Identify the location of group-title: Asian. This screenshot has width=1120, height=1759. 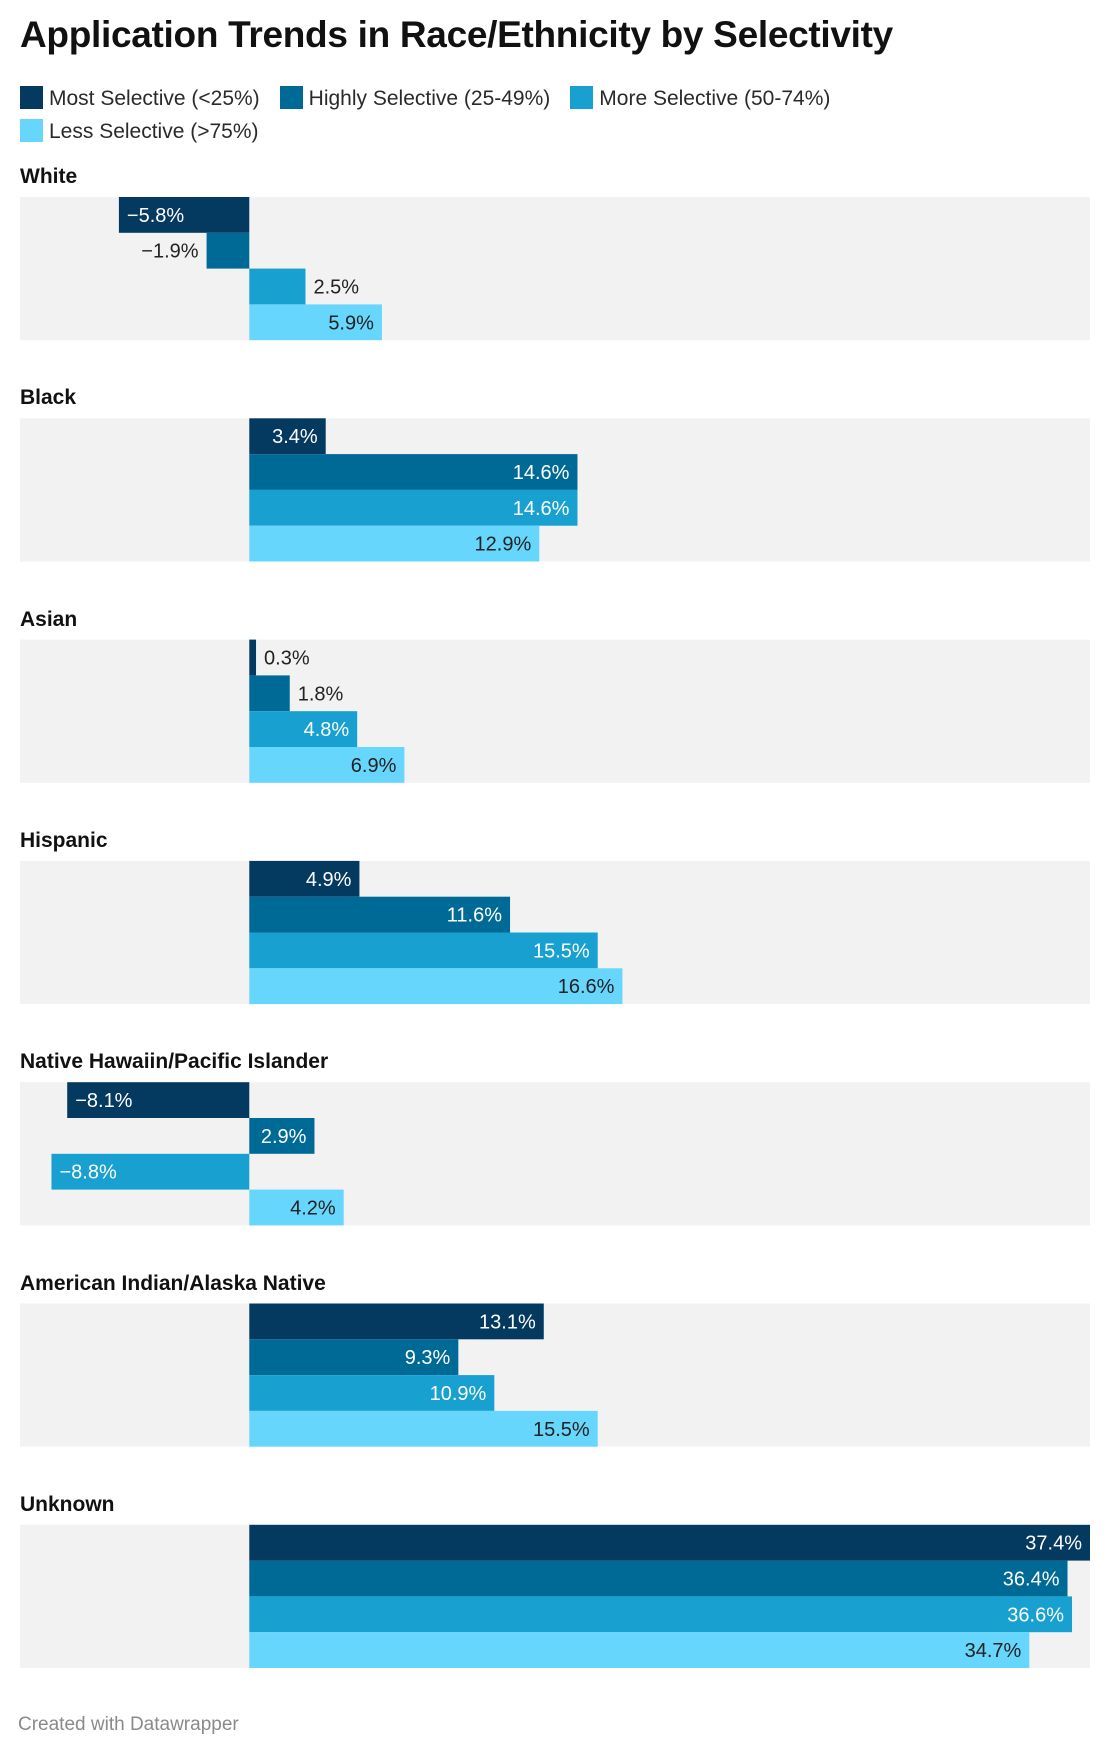
(49, 619).